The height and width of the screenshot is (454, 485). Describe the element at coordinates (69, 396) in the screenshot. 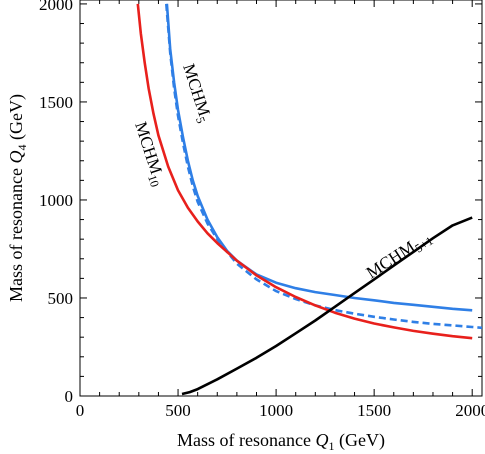

I see `y-tick-label: 0` at that location.